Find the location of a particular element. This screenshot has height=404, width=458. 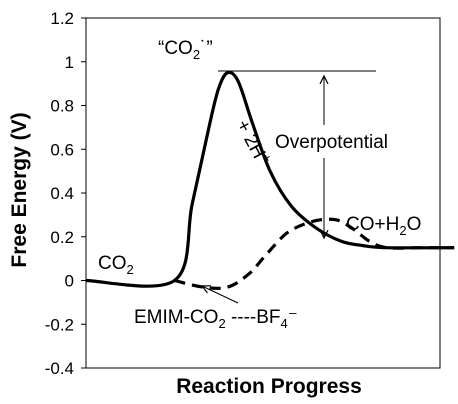

y-tick-label: 0.2 is located at coordinates (62, 237).